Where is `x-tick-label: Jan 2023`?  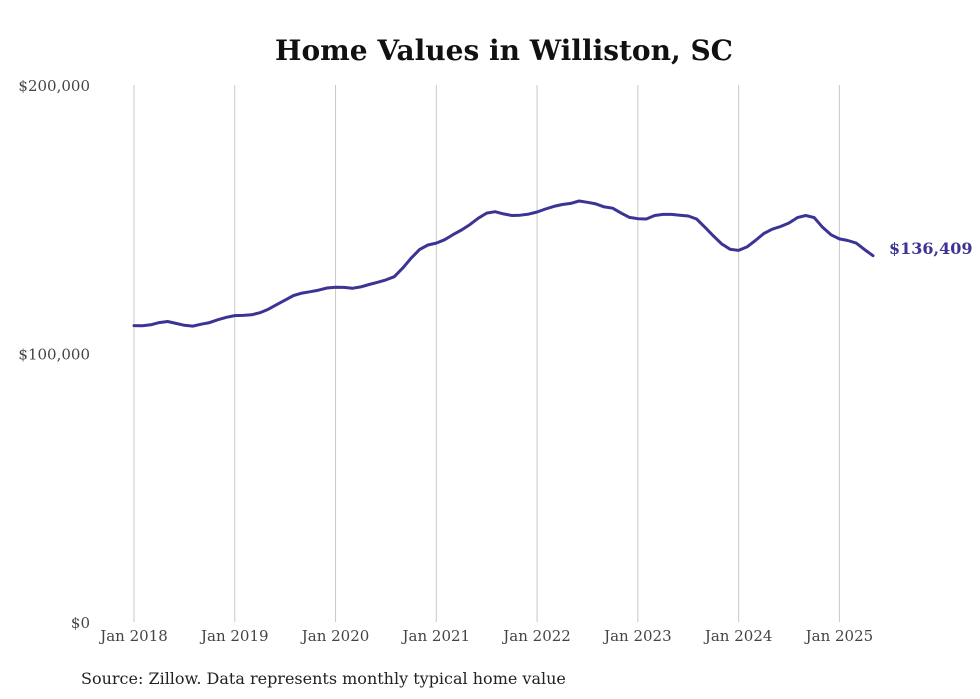
x-tick-label: Jan 2023 is located at coordinates (637, 636).